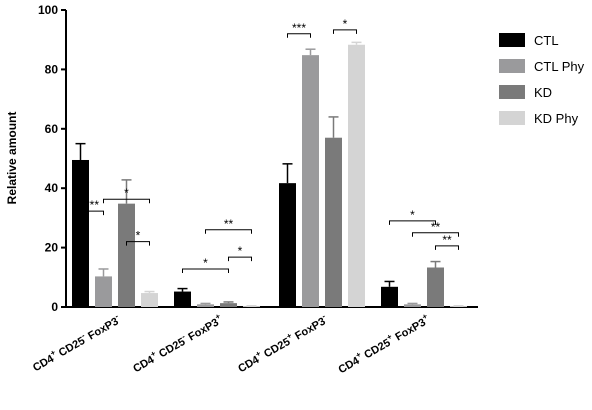 The width and height of the screenshot is (592, 410). Describe the element at coordinates (546, 40) in the screenshot. I see `legend-label: CTL` at that location.